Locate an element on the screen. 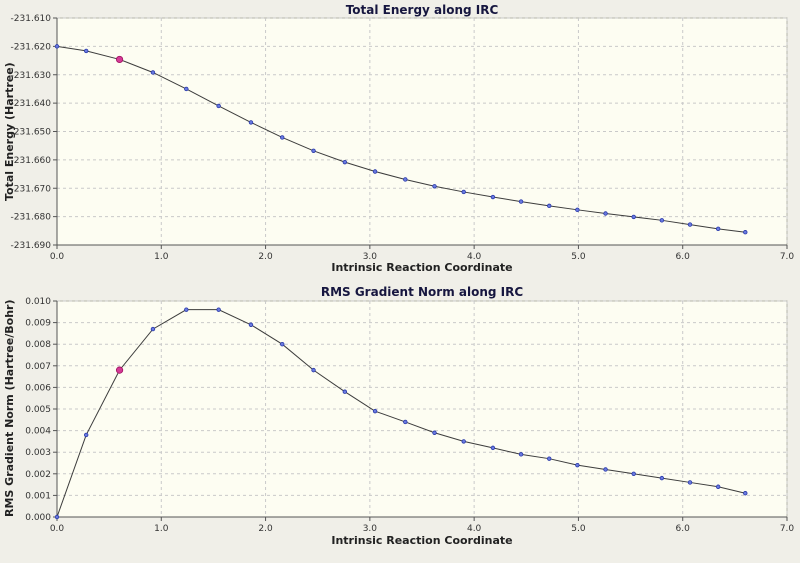 The height and width of the screenshot is (563, 800). total-energy-y-axis-label: Total Energy (Hartree) is located at coordinates (9, 131).